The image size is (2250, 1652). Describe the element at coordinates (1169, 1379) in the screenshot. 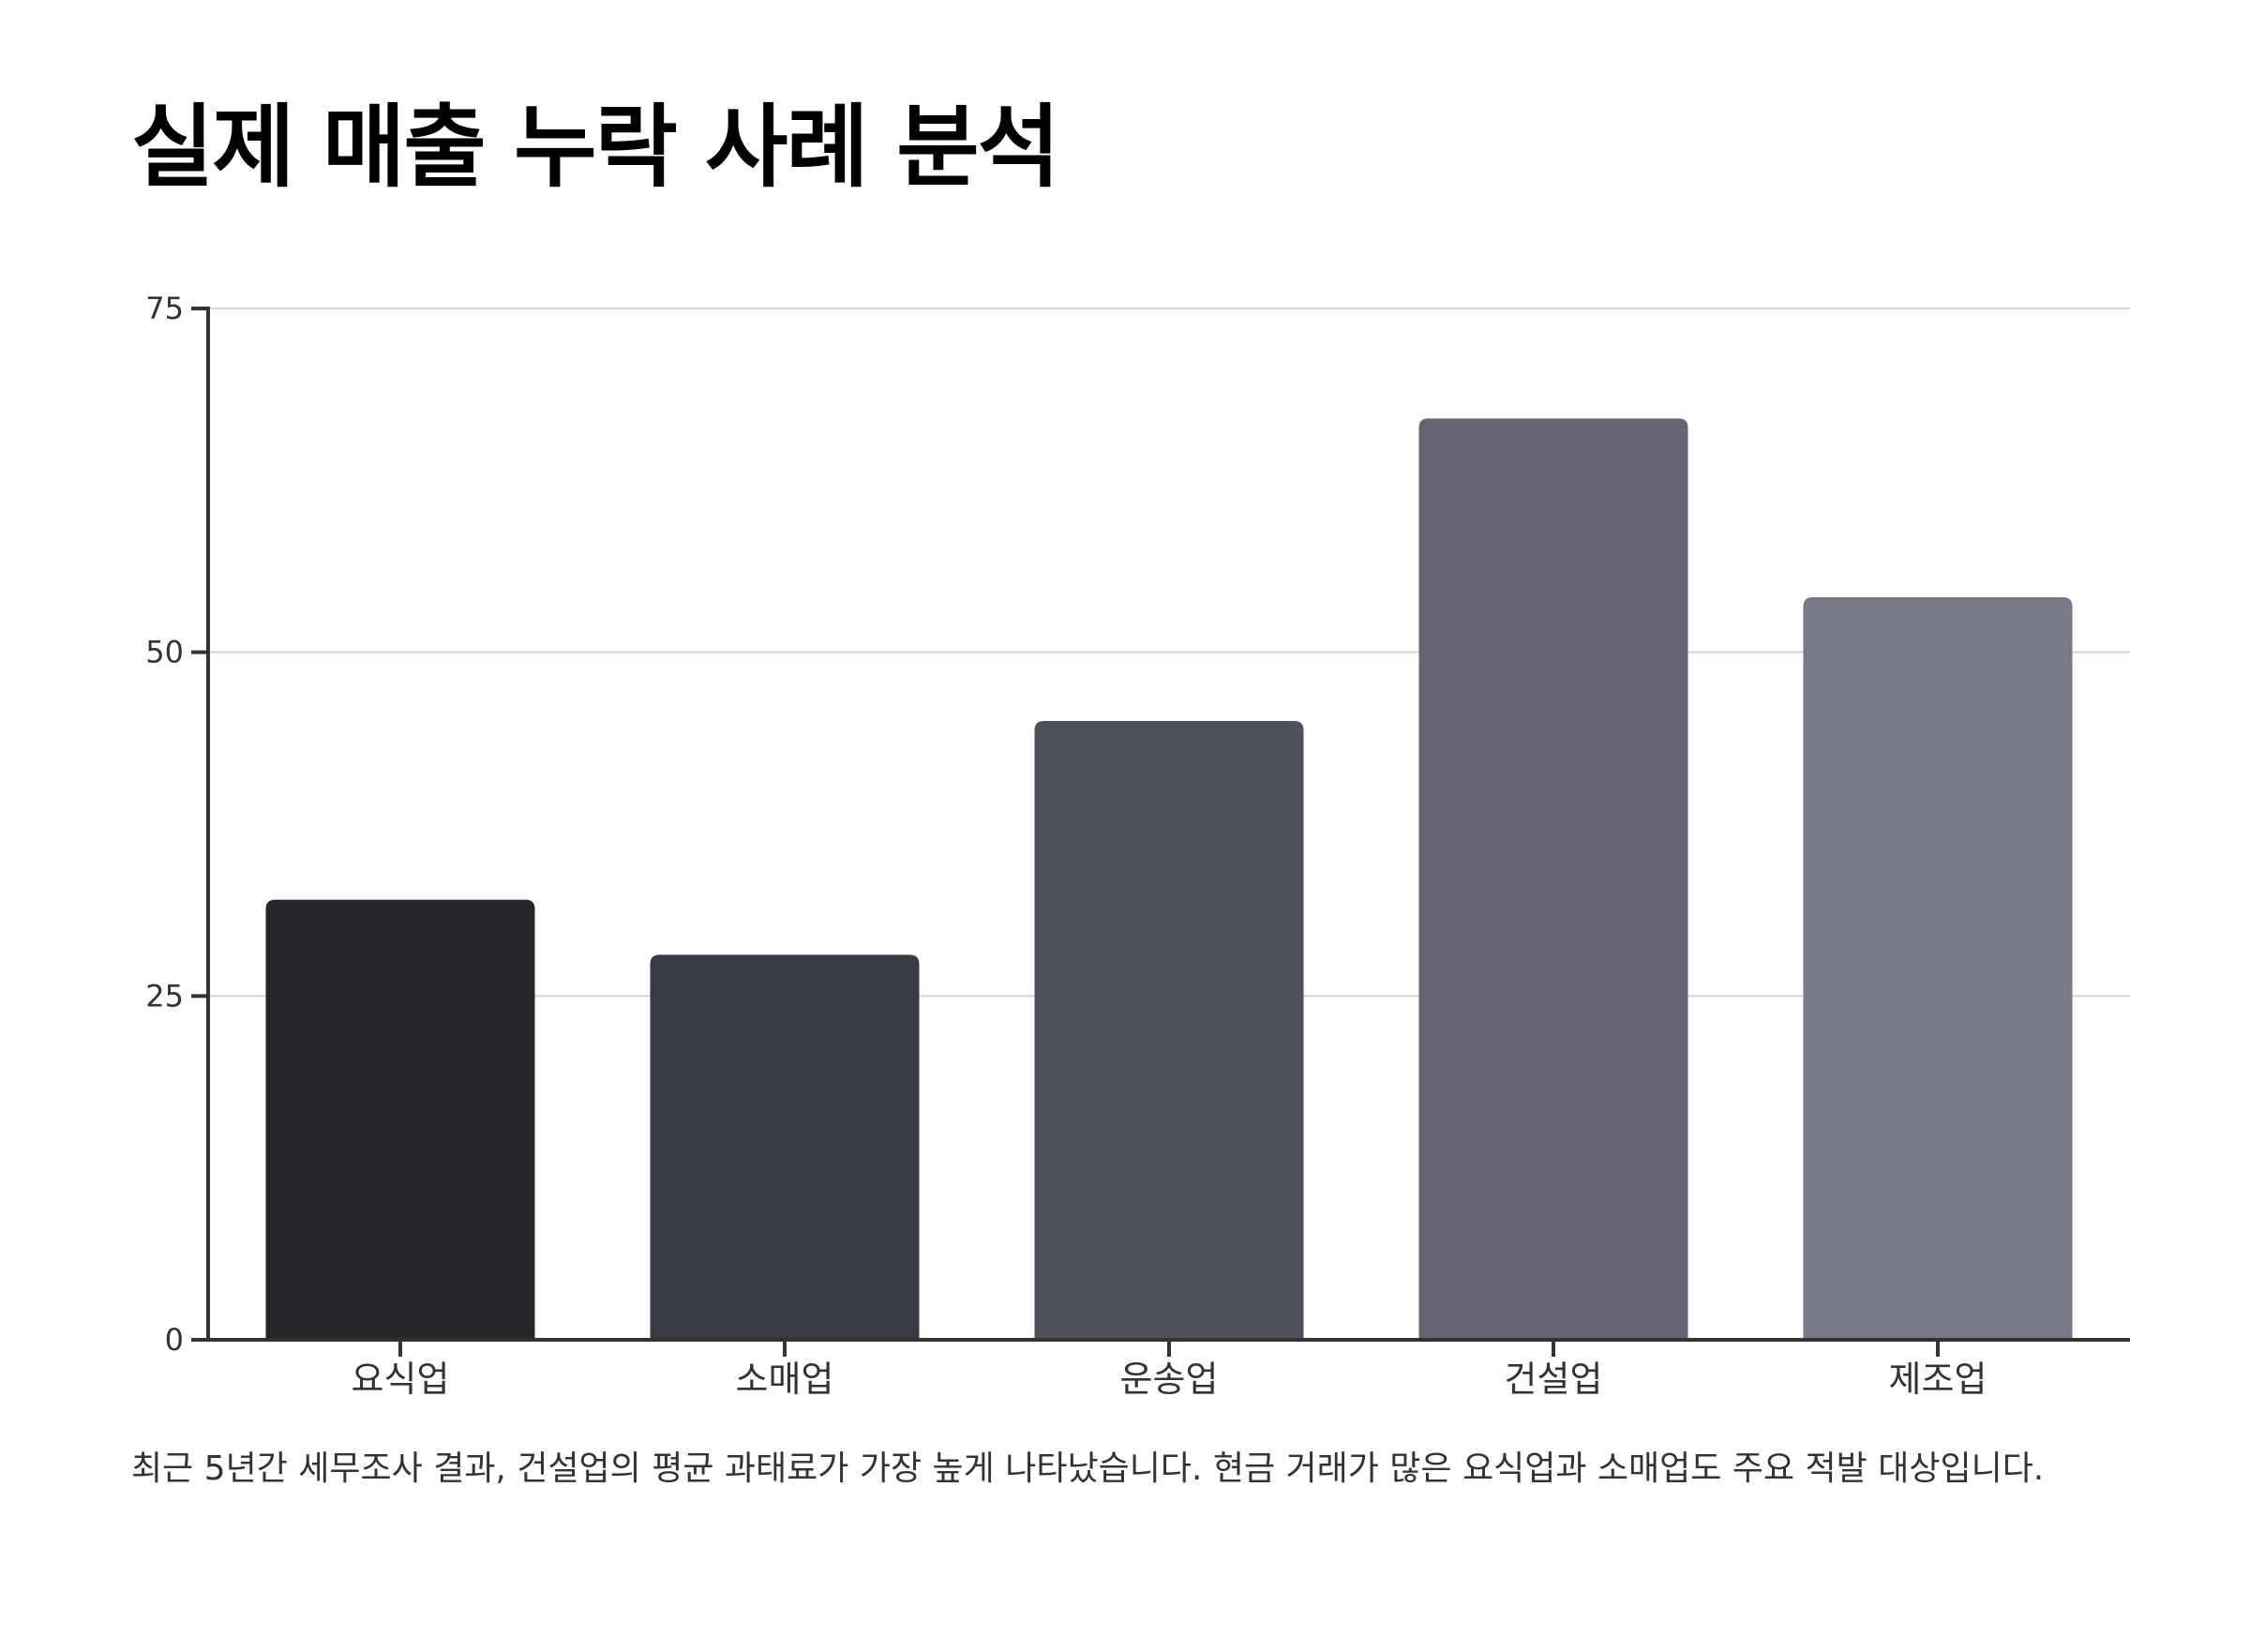

I see `x-tick-label: 운송업` at that location.